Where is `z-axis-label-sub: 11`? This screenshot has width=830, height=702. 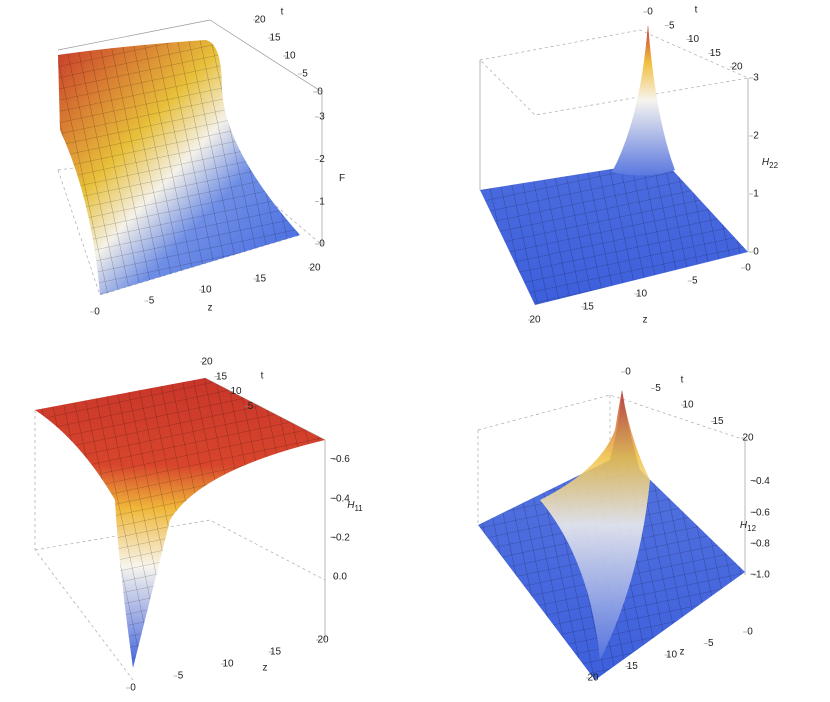
z-axis-label-sub: 11 is located at coordinates (358, 508).